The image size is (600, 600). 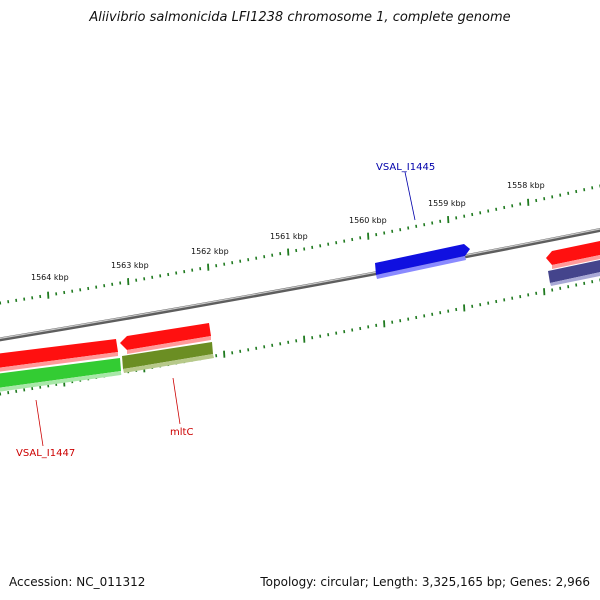 I want to click on scale-label-1558: 1558 kbp, so click(x=526, y=185).